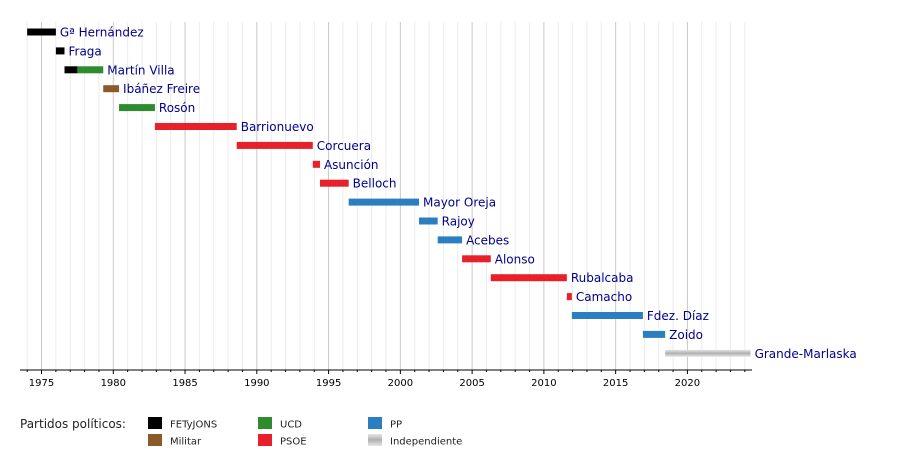 The width and height of the screenshot is (900, 450). What do you see at coordinates (686, 335) in the screenshot?
I see `minister-name-label: Zoido` at bounding box center [686, 335].